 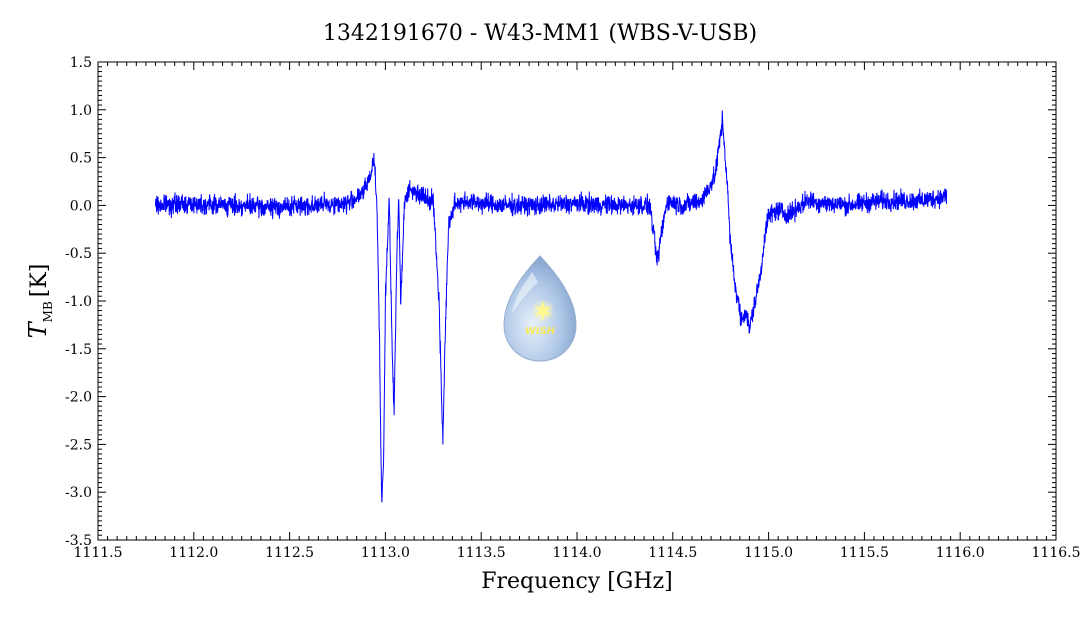 What do you see at coordinates (81, 206) in the screenshot?
I see `y-tick-label: 0.0` at bounding box center [81, 206].